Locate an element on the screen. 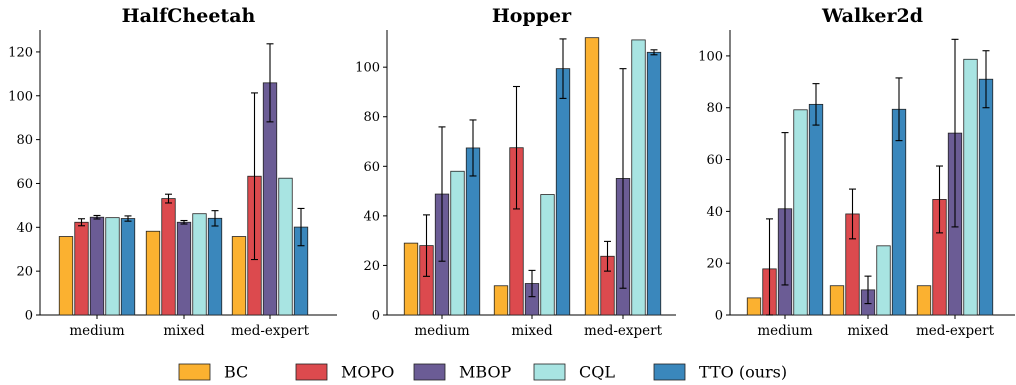 The image size is (1016, 385). legend-item-bc: BC is located at coordinates (213, 372).